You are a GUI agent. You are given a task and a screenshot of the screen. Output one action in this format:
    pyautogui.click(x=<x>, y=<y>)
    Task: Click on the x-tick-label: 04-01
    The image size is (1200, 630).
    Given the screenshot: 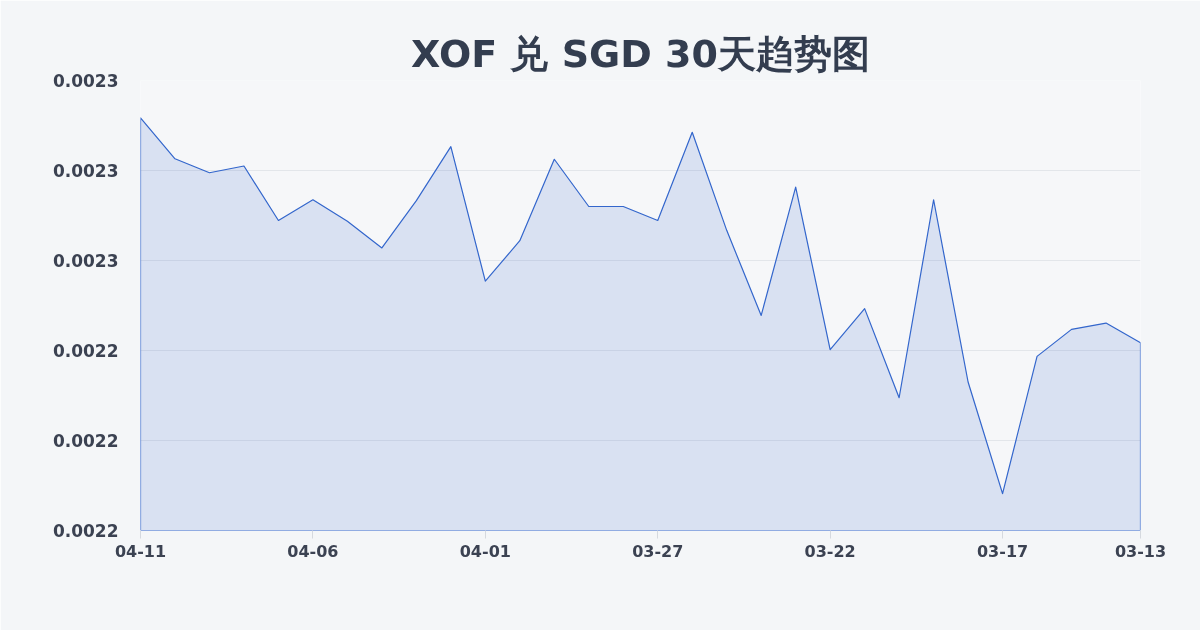 What is the action you would take?
    pyautogui.click(x=485, y=551)
    